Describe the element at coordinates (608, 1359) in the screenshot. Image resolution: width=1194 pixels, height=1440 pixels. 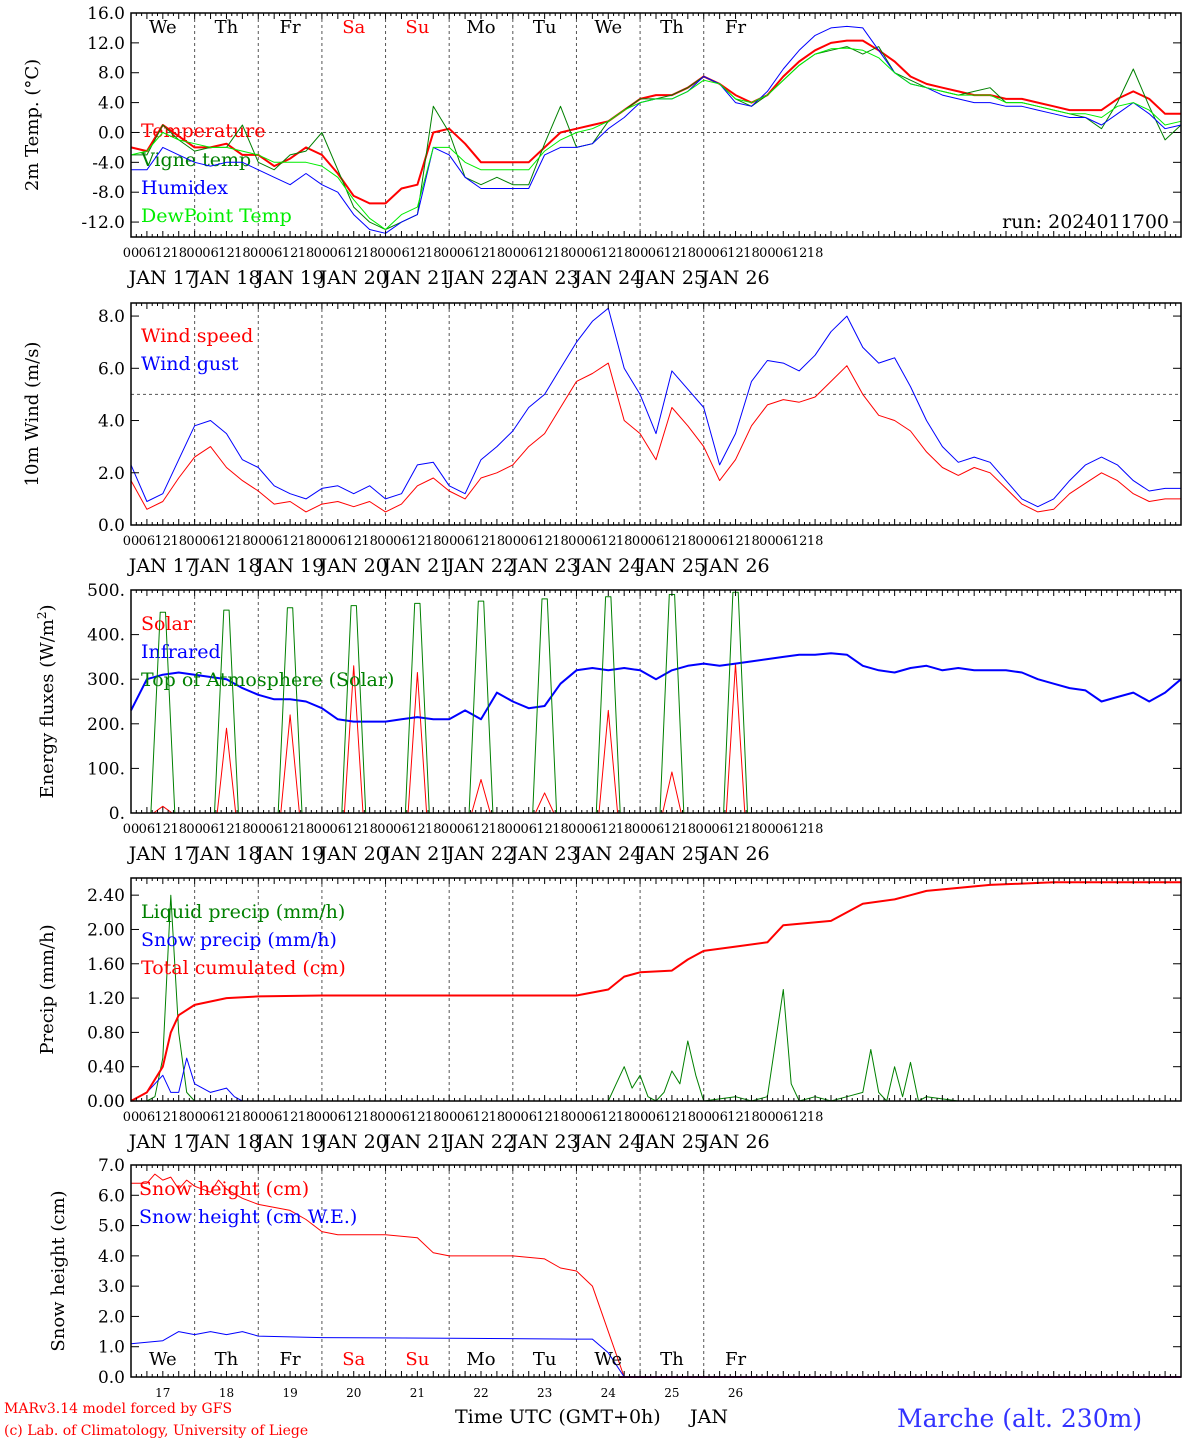
I see `weekday-label: We` at that location.